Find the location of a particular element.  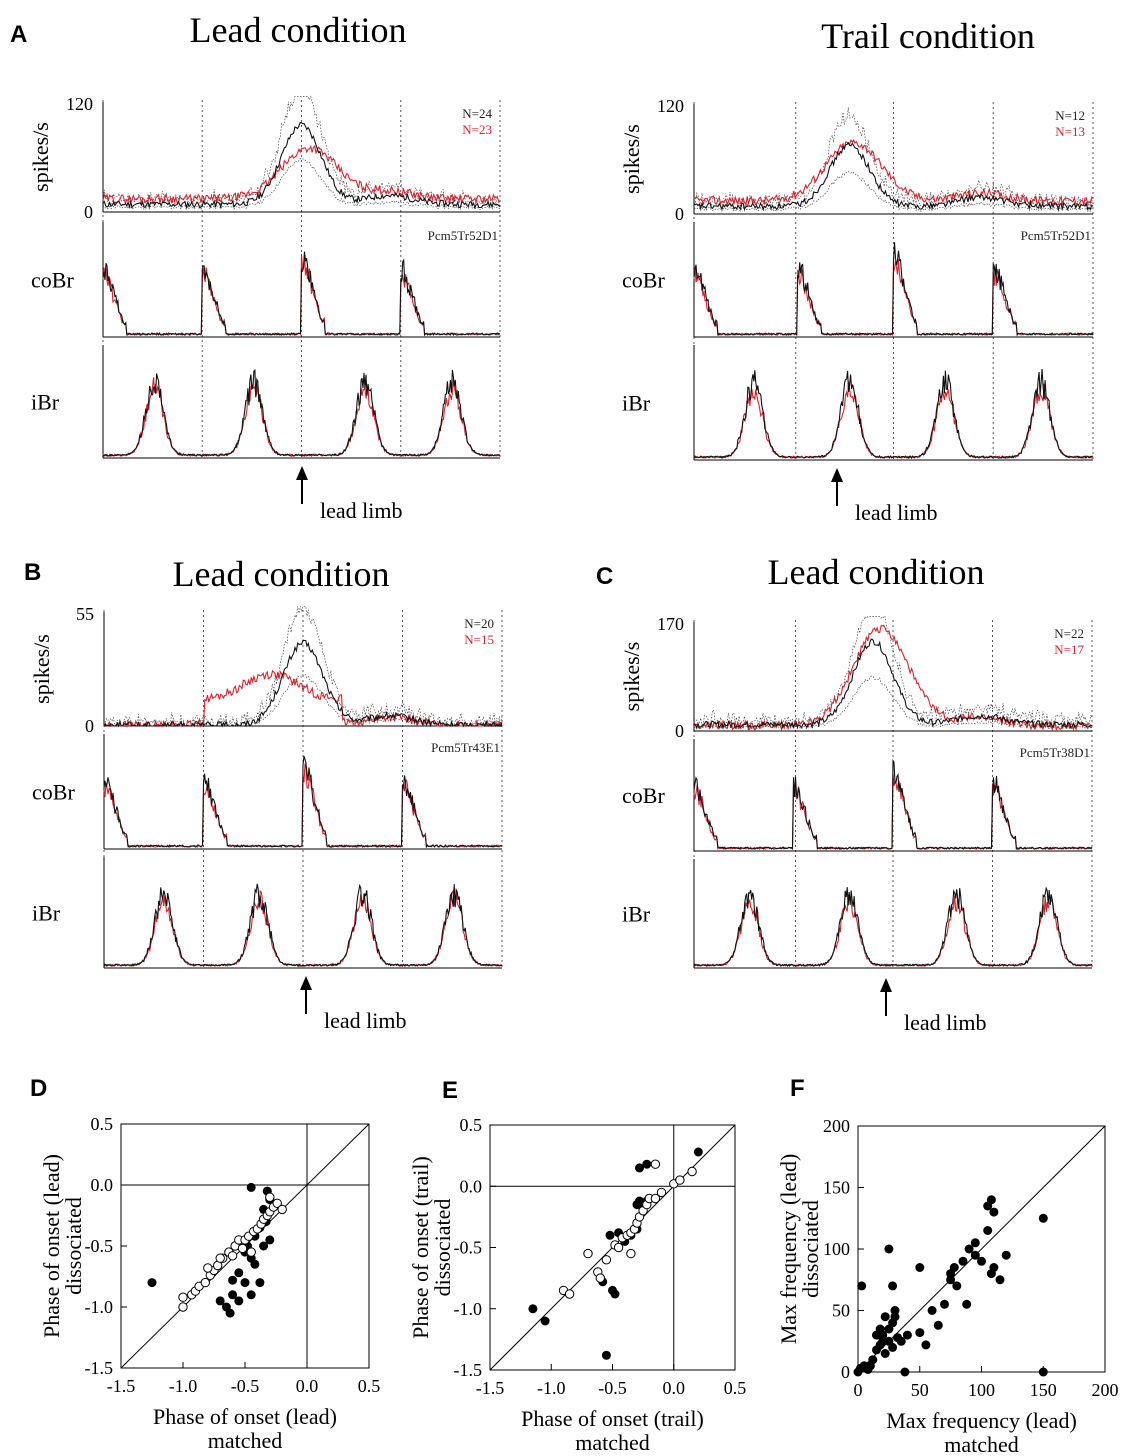

y-axis-label: Phase of onset (lead) is located at coordinates (51, 1246).